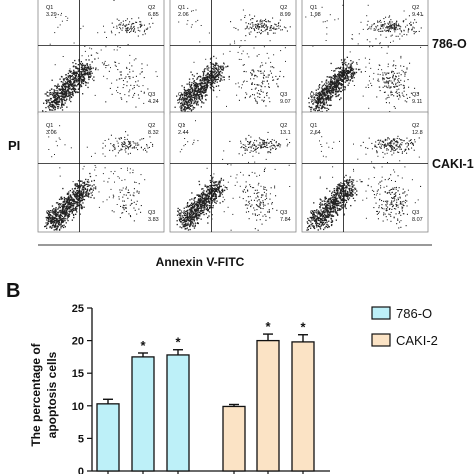  Describe the element at coordinates (181, 213) in the screenshot. I see `quadrant-label: Q4` at that location.